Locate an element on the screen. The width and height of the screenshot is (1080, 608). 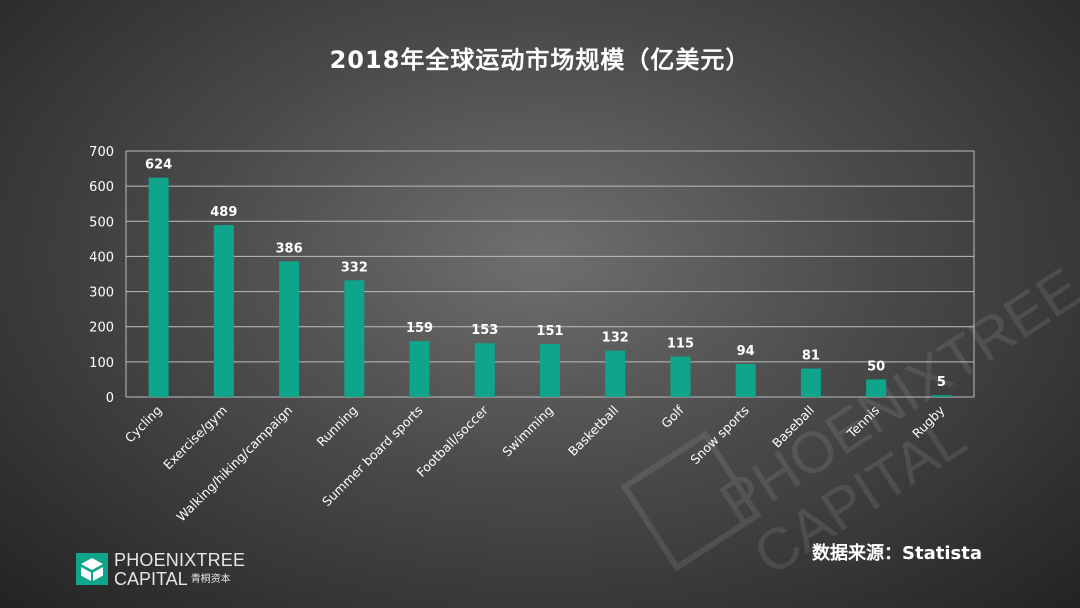
phoenixtree-logo-icon is located at coordinates (92, 569).